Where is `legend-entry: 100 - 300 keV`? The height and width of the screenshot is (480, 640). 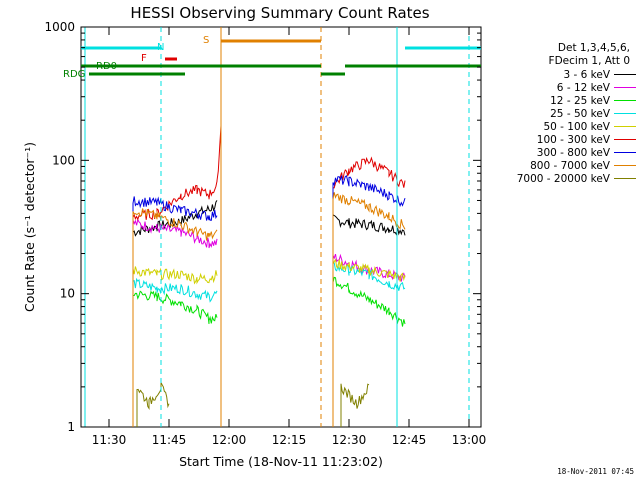
legend-entry: 100 - 300 keV is located at coordinates (565, 139).